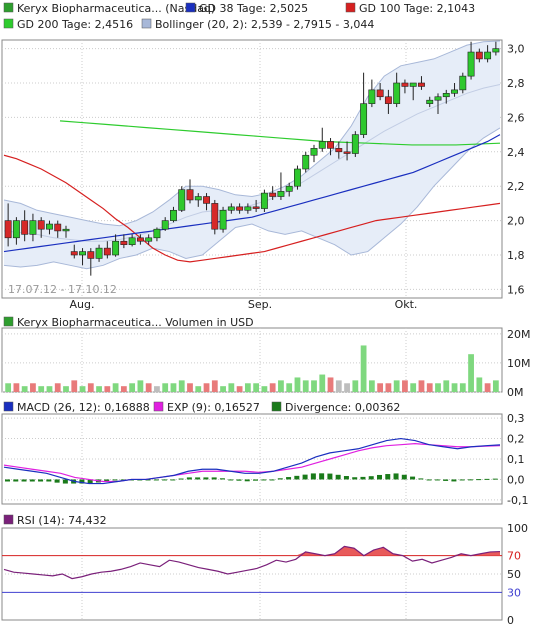 This screenshot has height=632, width=545. I want to click on date-range-label: 17.07.12 - 17.10.12, so click(62, 289).